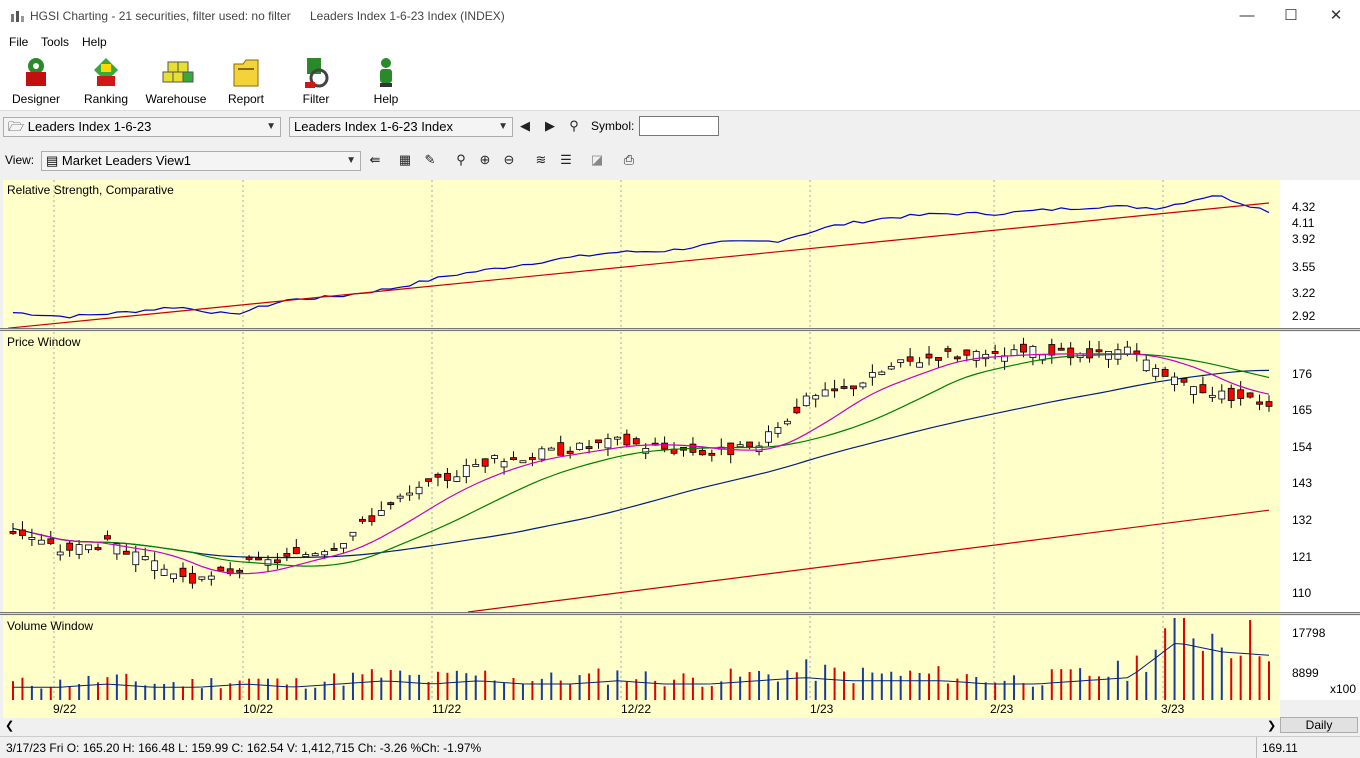 The height and width of the screenshot is (758, 1360). Describe the element at coordinates (566, 159) in the screenshot. I see `list-icon: ☰` at that location.